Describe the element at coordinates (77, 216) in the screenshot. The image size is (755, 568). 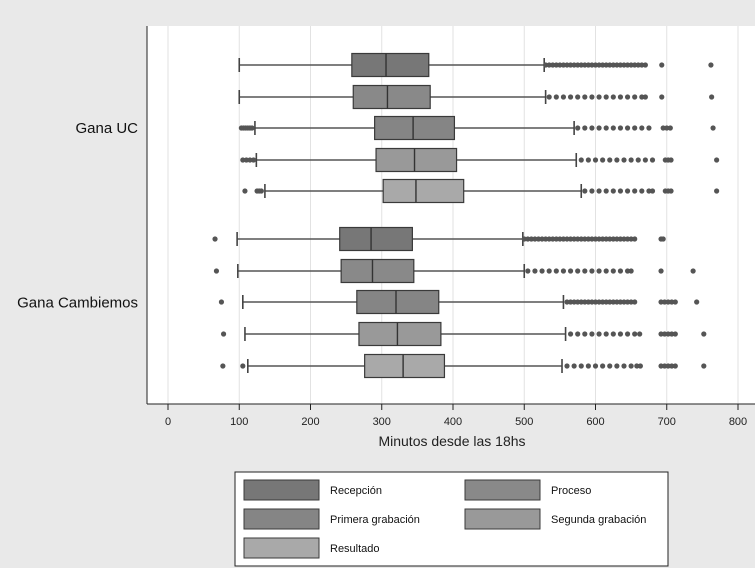
I see `group-labels: Gana UC Gana Cambiemos` at that location.